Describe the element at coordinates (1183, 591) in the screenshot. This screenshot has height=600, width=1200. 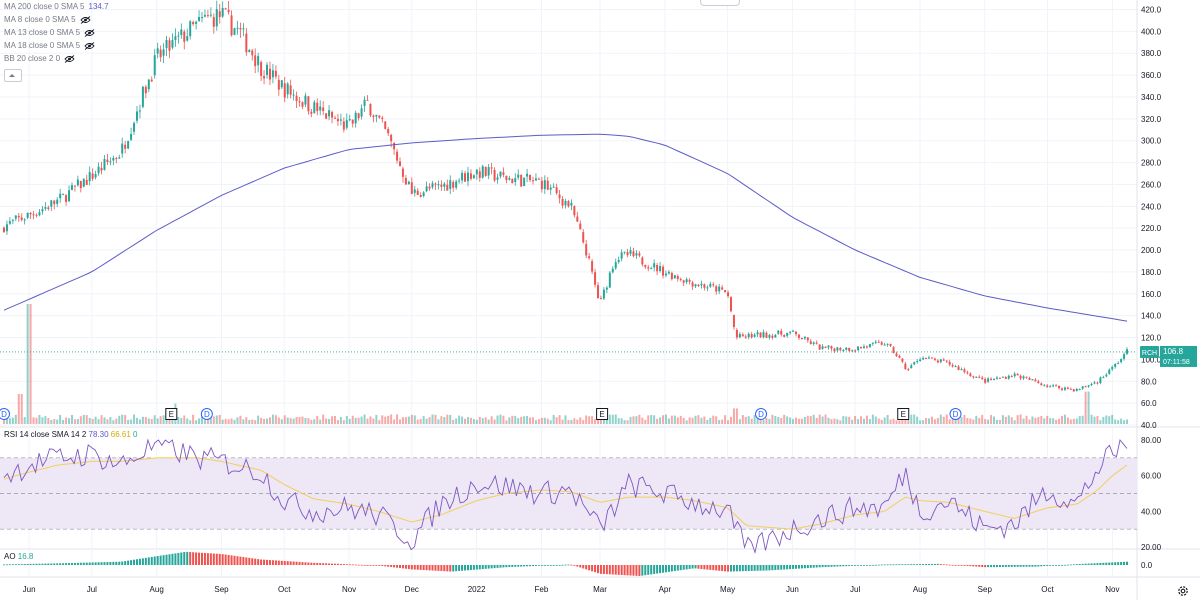
I see `gear-icon` at that location.